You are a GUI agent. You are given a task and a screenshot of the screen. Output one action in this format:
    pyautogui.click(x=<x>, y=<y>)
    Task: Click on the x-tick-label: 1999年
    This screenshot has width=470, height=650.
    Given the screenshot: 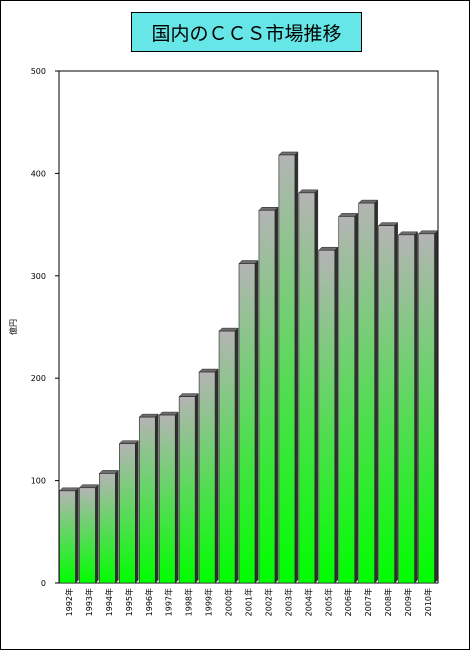 What is the action you would take?
    pyautogui.click(x=209, y=602)
    